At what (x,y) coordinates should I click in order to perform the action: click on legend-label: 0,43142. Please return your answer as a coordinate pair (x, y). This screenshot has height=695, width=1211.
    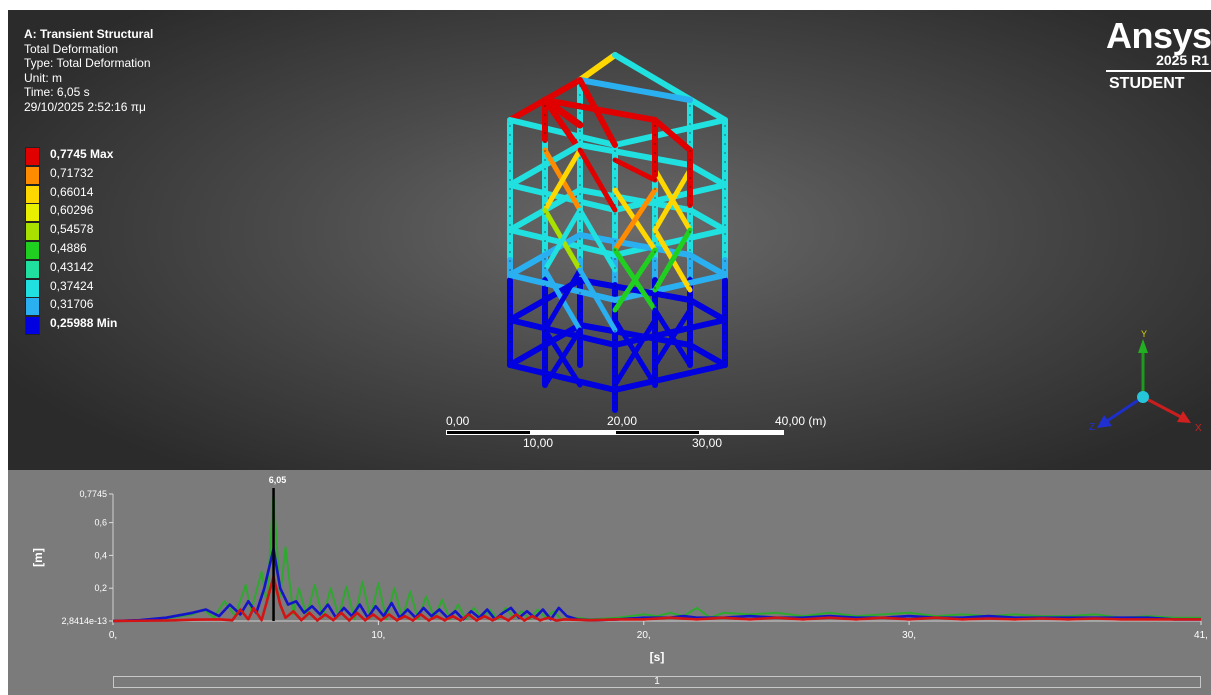
    Looking at the image, I should click on (72, 266).